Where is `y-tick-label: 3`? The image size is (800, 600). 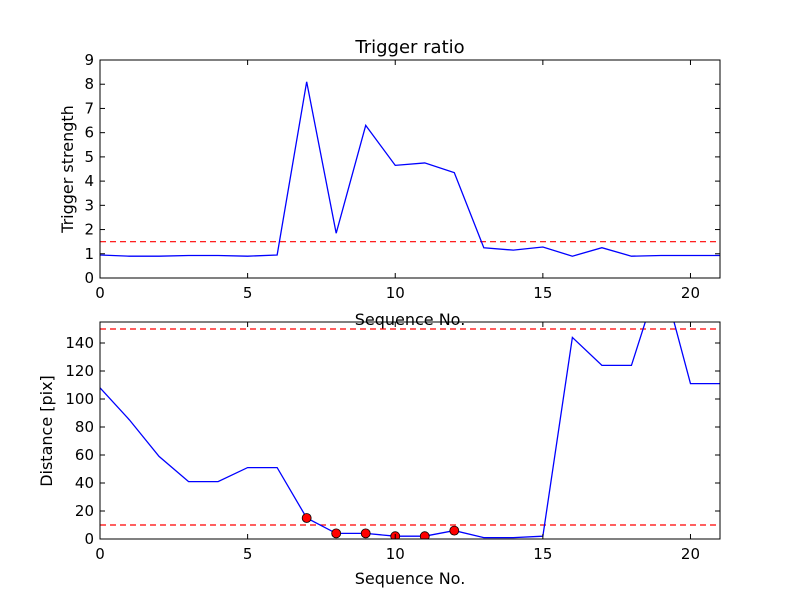 y-tick-label: 3 is located at coordinates (89, 205).